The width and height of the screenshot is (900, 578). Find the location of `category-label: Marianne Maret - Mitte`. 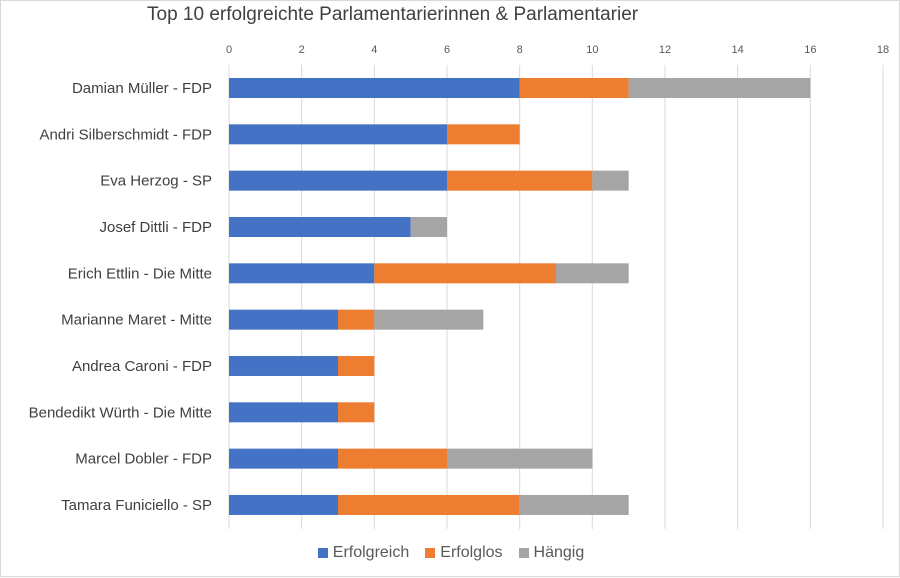

category-label: Marianne Maret - Mitte is located at coordinates (136, 320).